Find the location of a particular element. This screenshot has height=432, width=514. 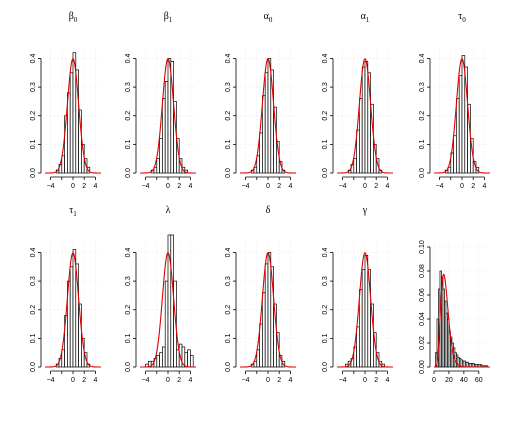

y-tick-label: 0.06 is located at coordinates (422, 295).